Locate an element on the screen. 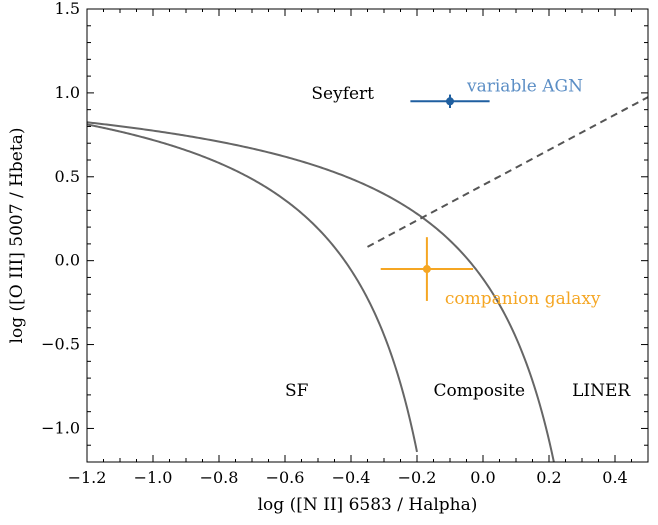 The image size is (658, 525). y-tick-label: −0.5 is located at coordinates (60, 344).